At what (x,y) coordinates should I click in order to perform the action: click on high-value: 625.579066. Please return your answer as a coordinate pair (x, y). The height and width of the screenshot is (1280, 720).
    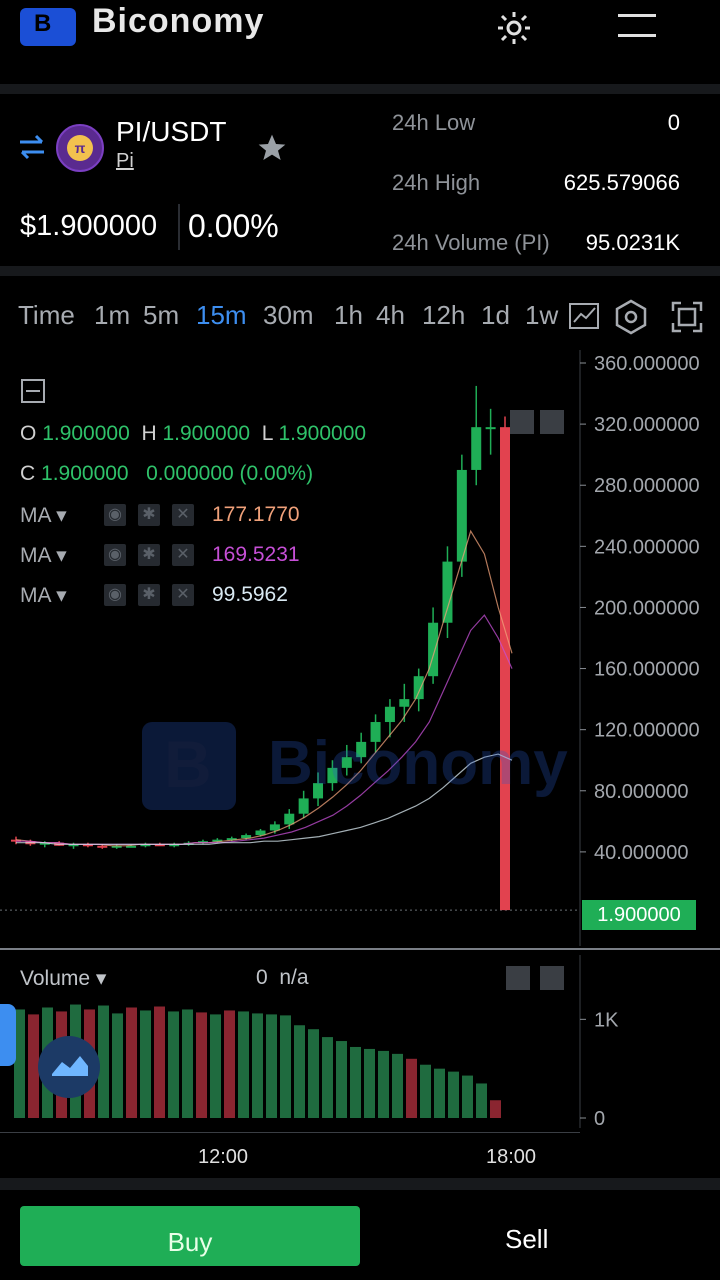
    Looking at the image, I should click on (621, 182).